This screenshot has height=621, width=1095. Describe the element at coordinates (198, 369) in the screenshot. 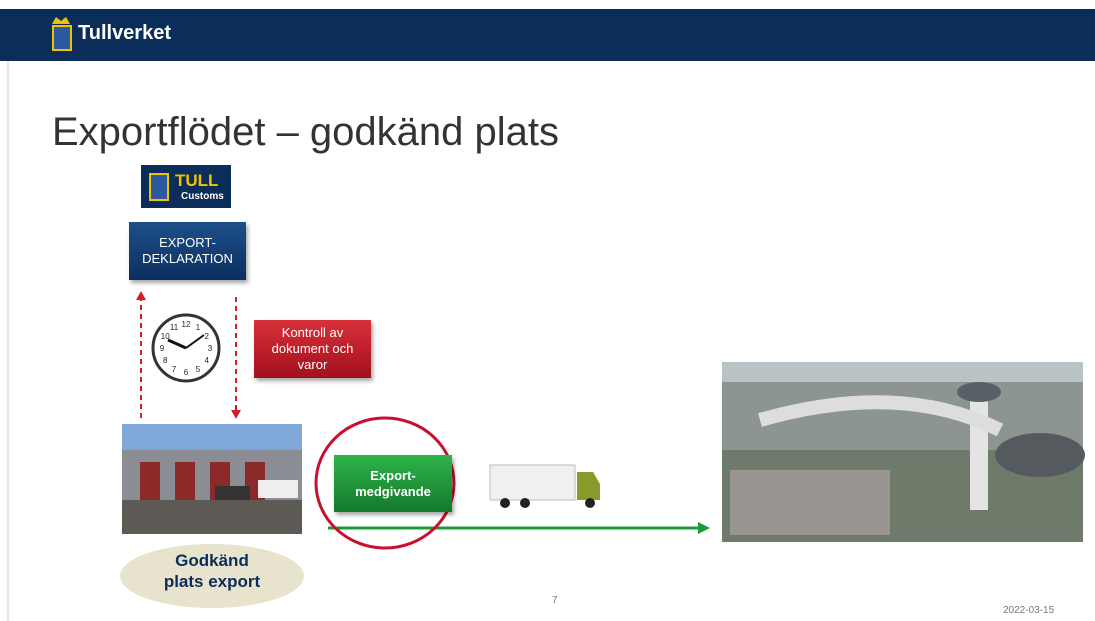

I see `clock-number: 5` at that location.